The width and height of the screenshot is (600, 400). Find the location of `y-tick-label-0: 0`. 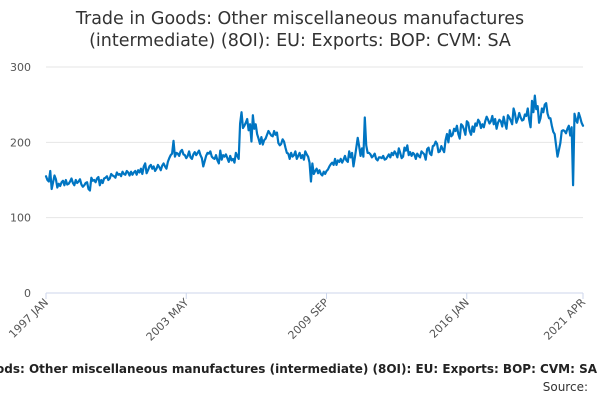

y-tick-label-0: 0 is located at coordinates (27, 293).